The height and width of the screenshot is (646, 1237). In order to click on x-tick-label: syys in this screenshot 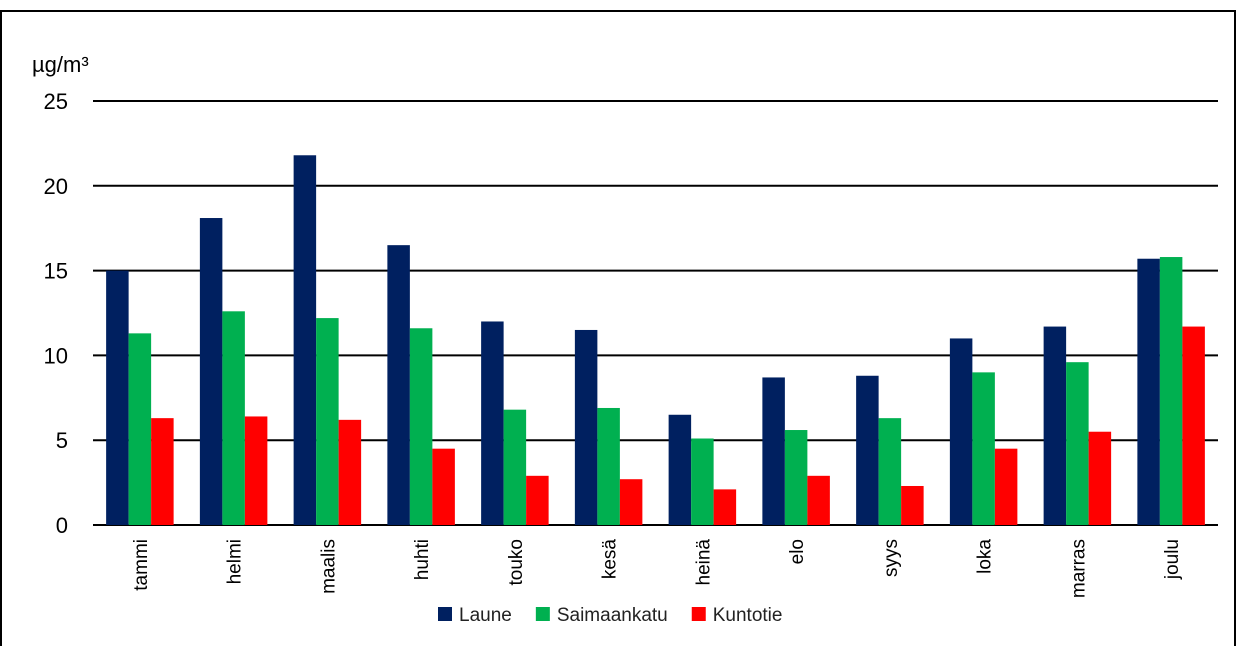, I will do `click(891, 558)`.